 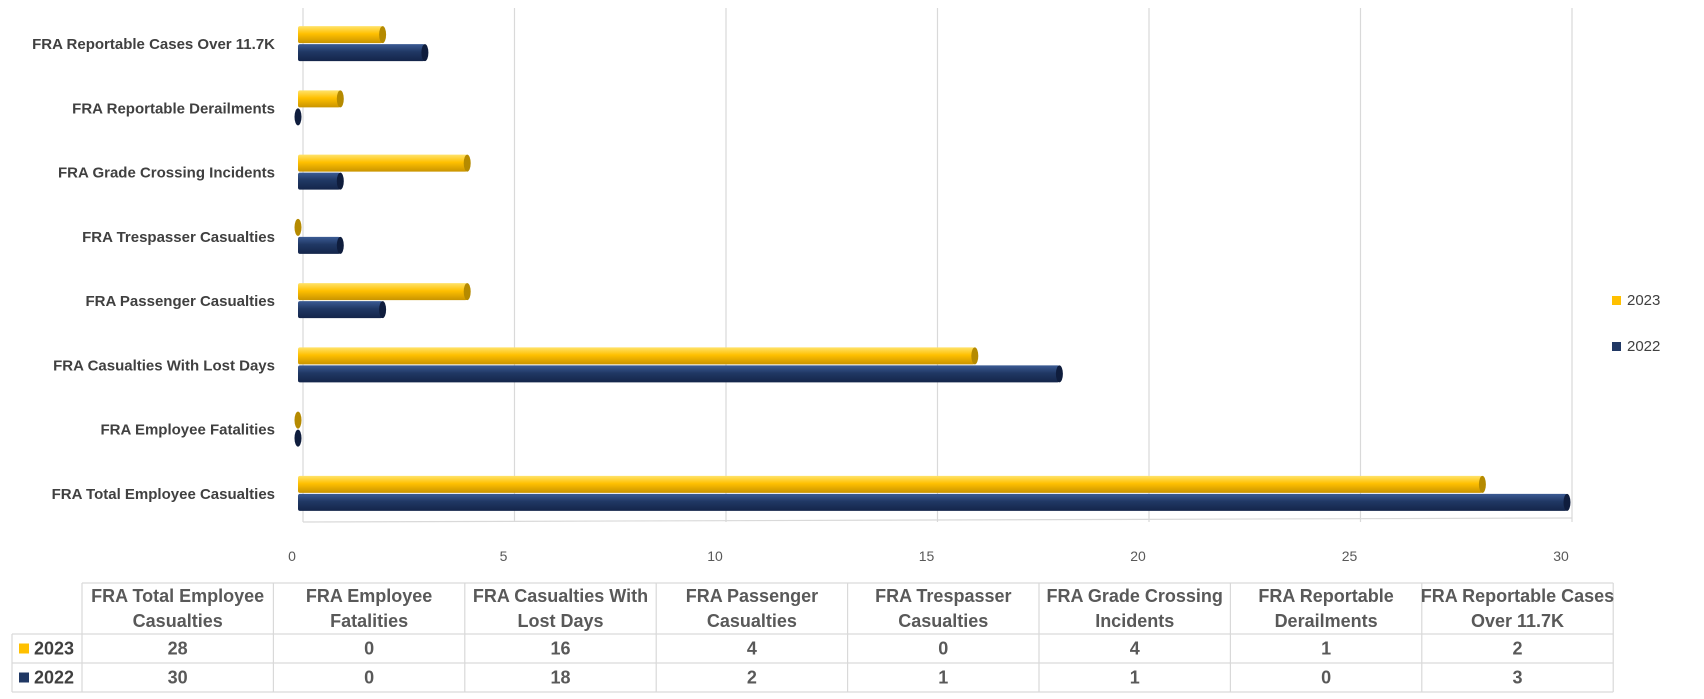 I want to click on table-cell: 28, so click(x=178, y=649).